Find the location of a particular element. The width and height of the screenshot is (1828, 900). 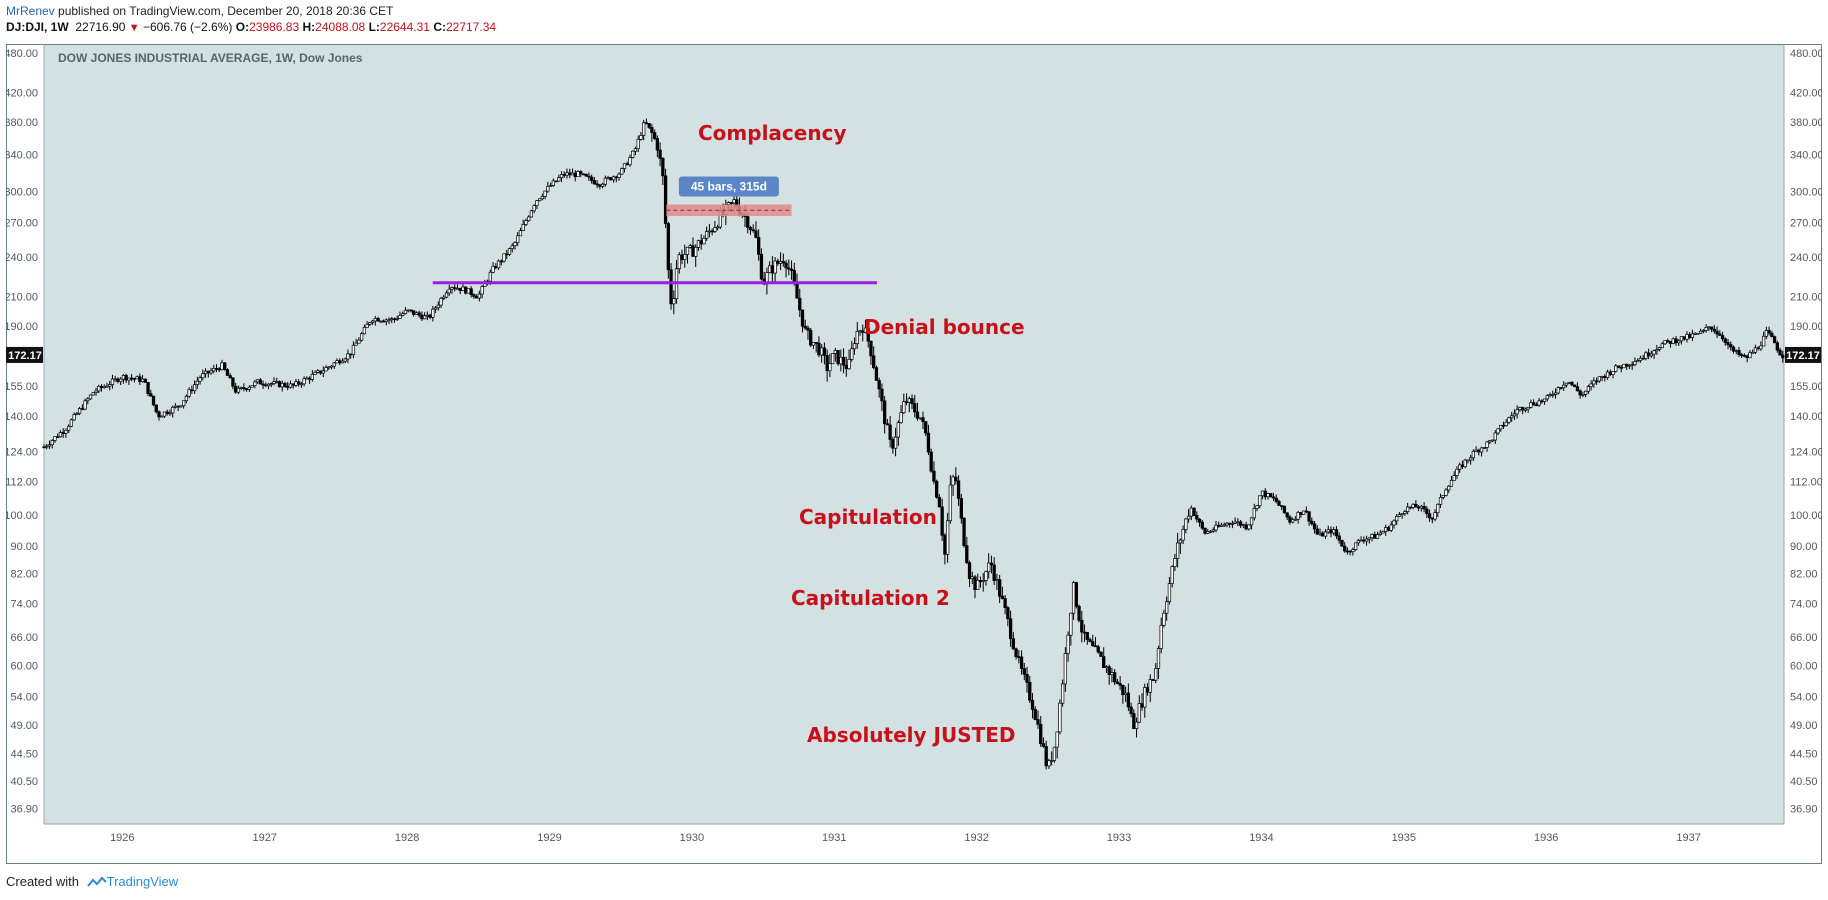

tradingview-link: TradingView is located at coordinates (142, 881).